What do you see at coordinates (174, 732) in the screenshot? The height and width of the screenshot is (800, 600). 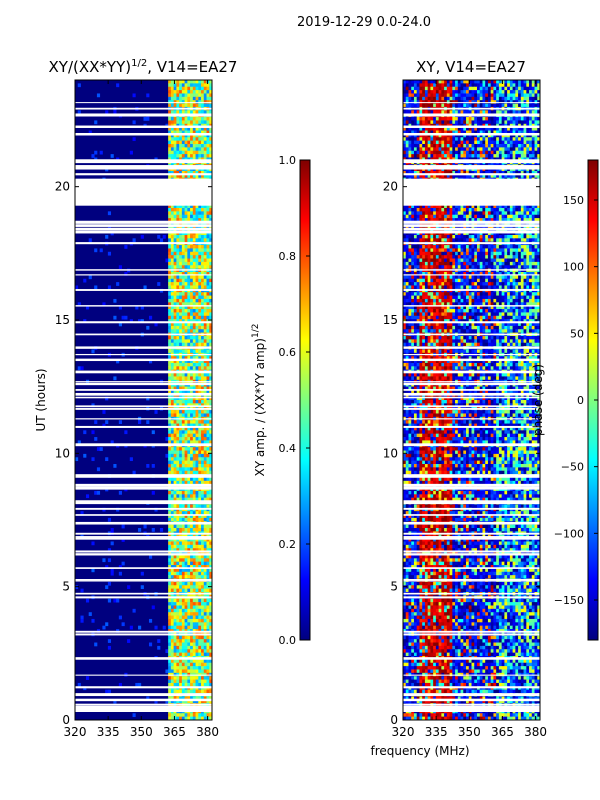 I see `x-tick-label: 365` at bounding box center [174, 732].